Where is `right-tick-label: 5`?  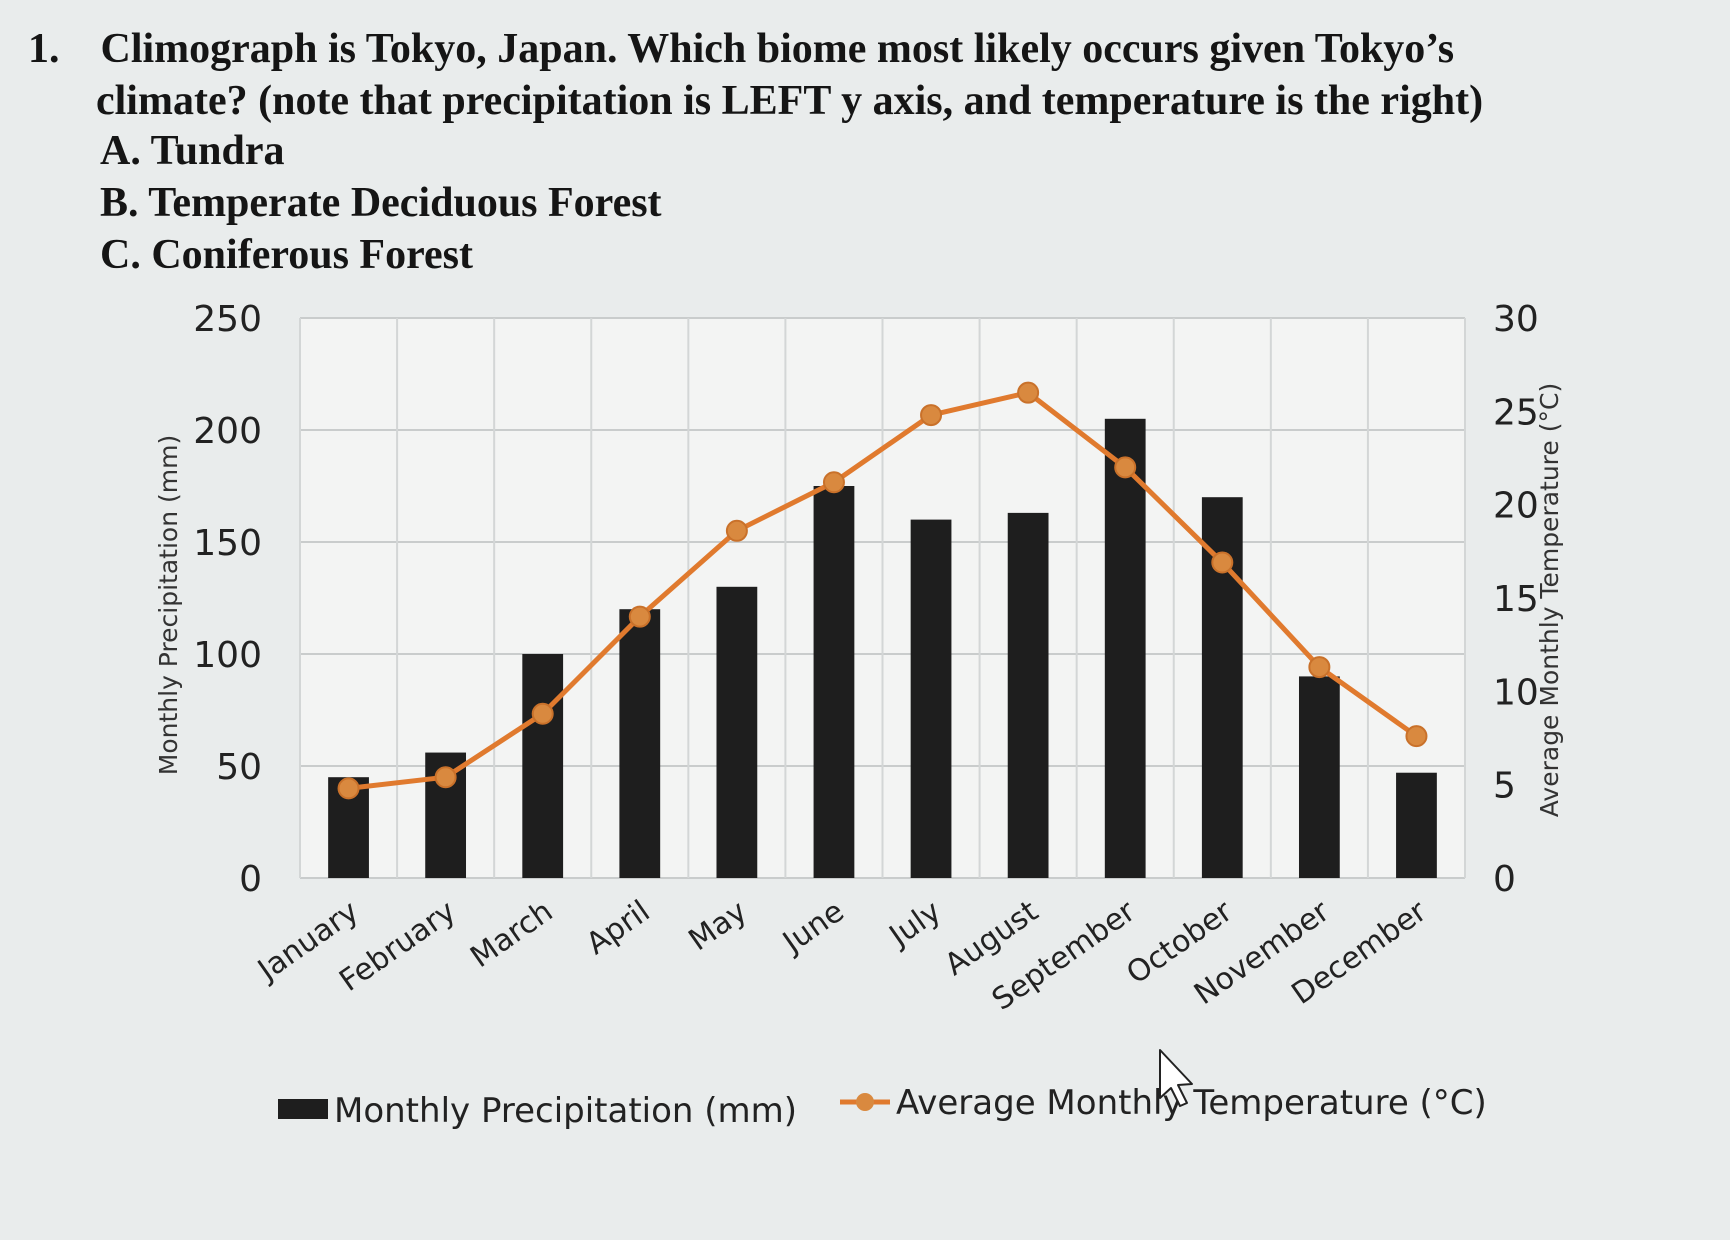
right-tick-label: 5 is located at coordinates (1504, 786).